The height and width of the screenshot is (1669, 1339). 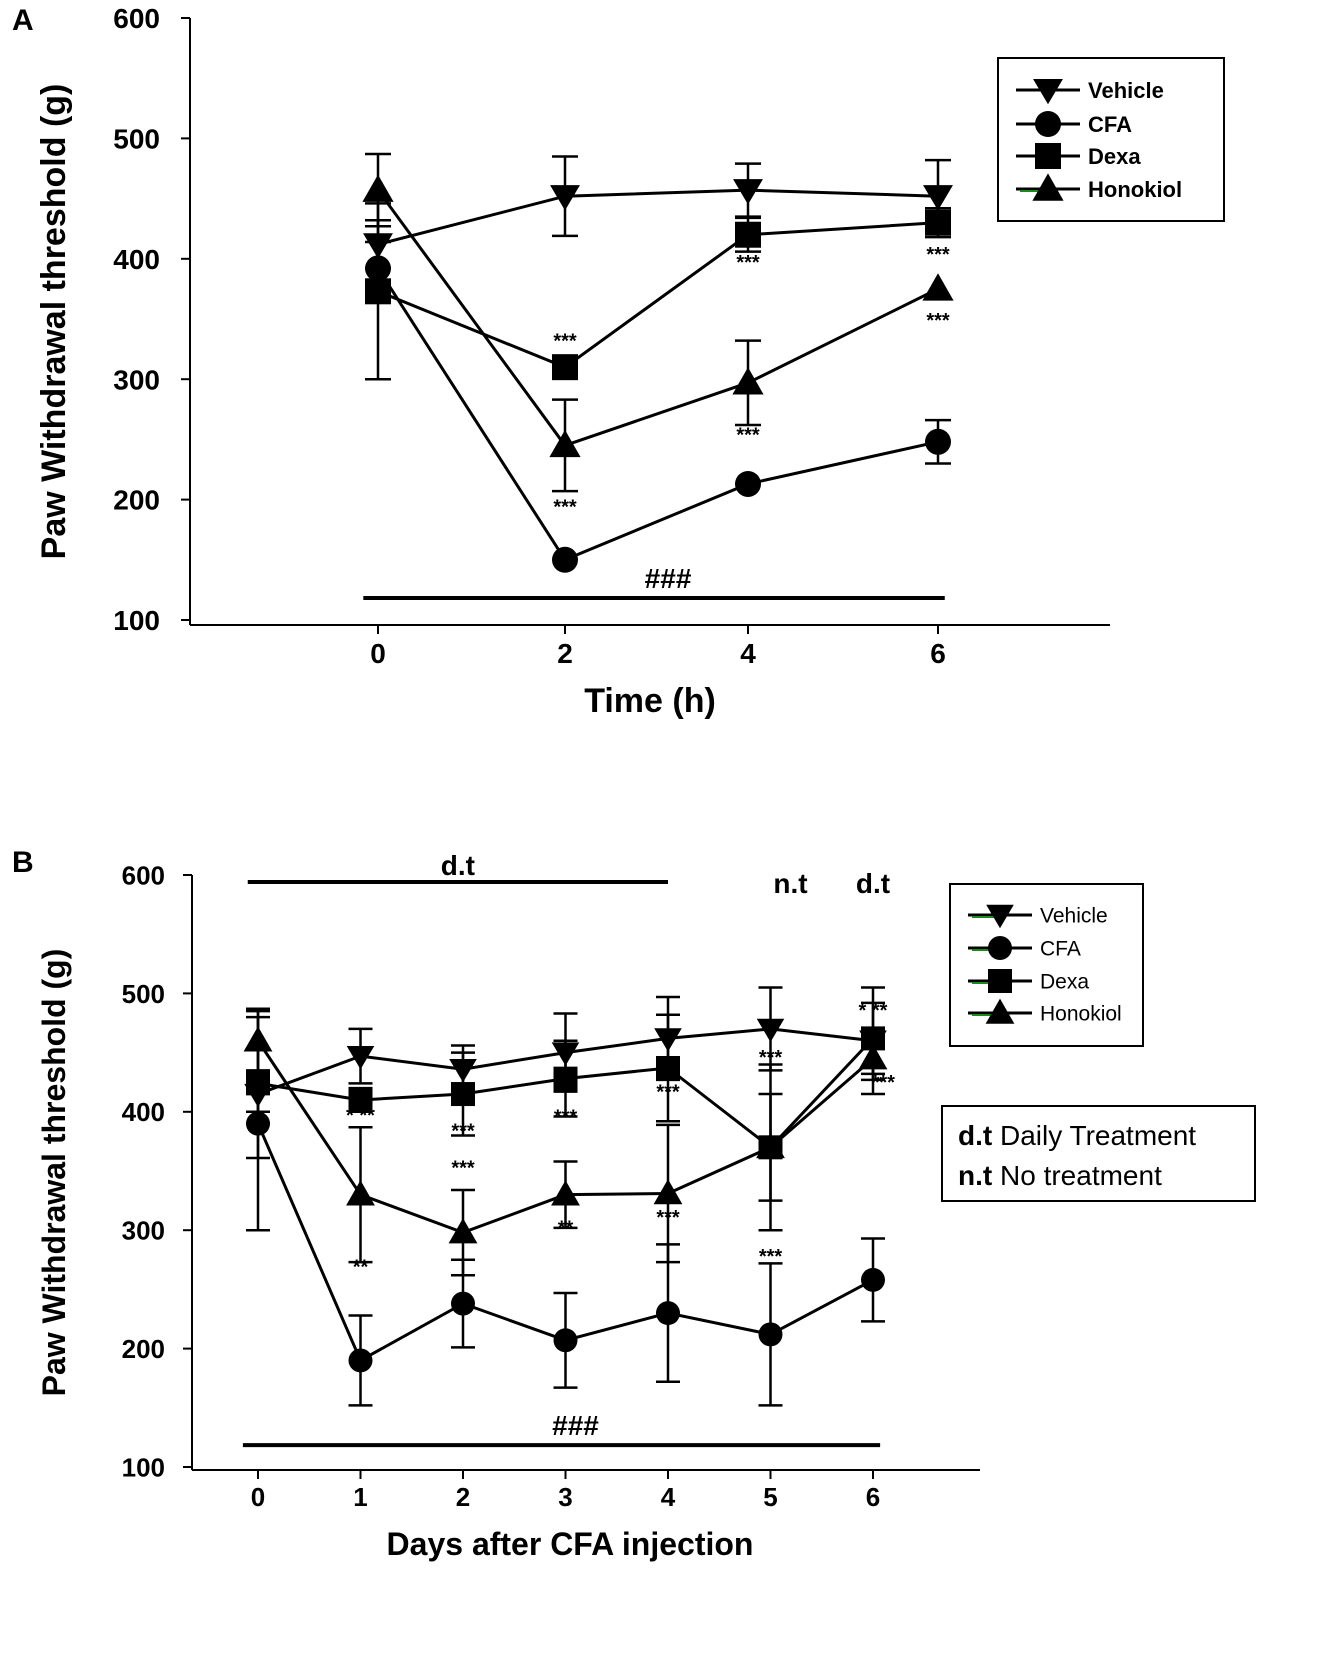 I want to click on panel-letter: A, so click(x=23, y=20).